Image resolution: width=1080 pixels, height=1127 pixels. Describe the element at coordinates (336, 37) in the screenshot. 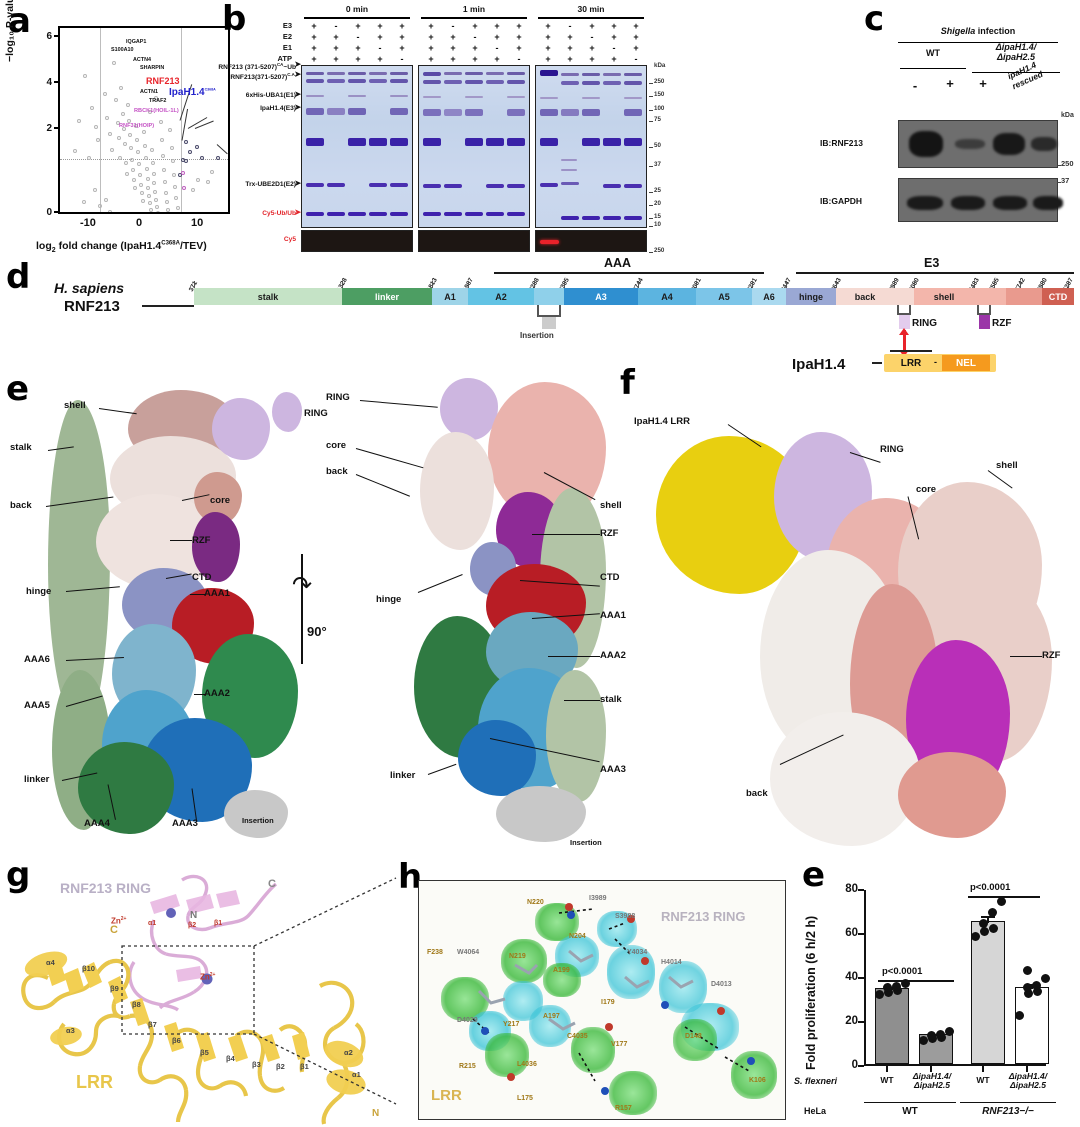

I see `gel-condition-0-1-1: +` at that location.